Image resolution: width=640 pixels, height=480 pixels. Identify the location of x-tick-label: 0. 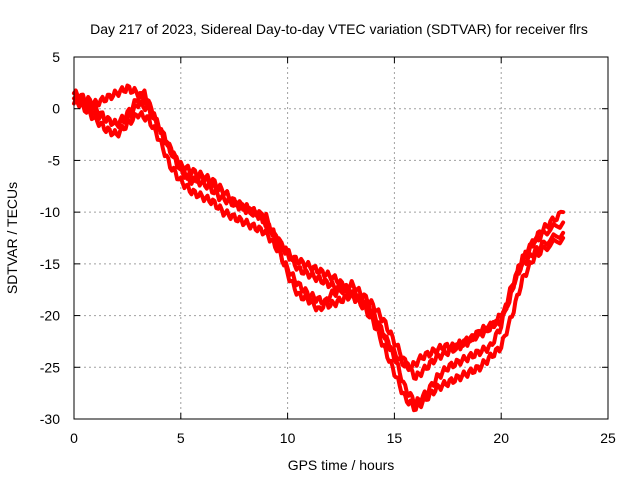
(74, 438).